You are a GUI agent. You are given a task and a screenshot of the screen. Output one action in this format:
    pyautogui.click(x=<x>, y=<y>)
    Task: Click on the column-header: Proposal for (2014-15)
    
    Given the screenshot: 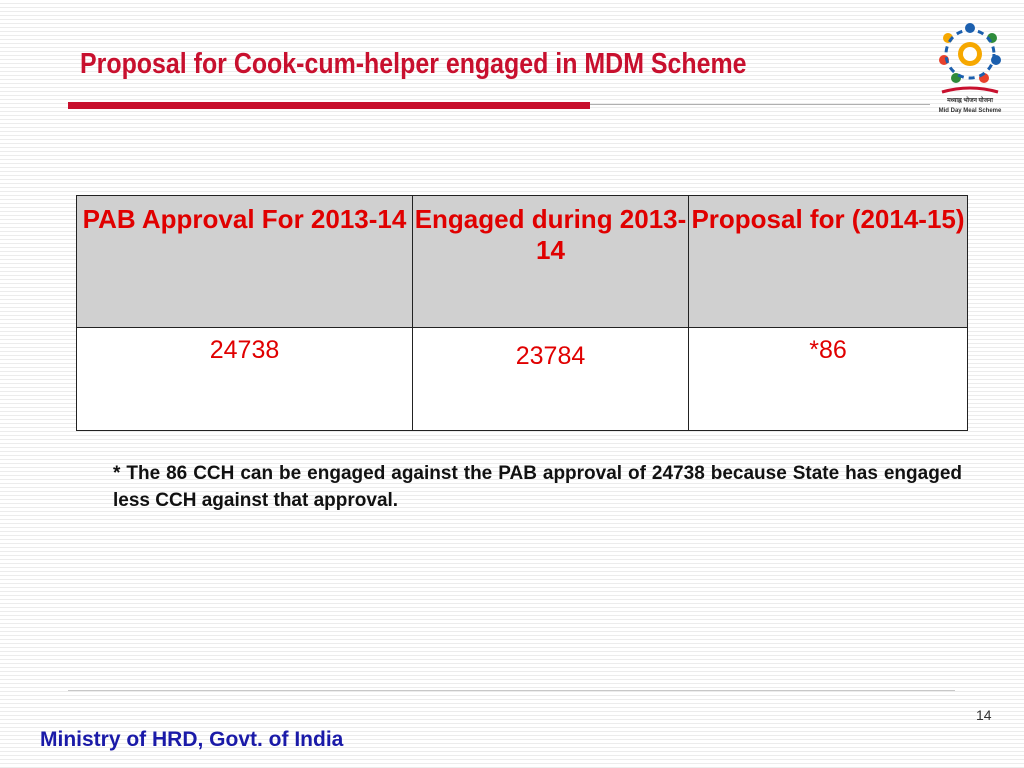 What is the action you would take?
    pyautogui.click(x=828, y=261)
    